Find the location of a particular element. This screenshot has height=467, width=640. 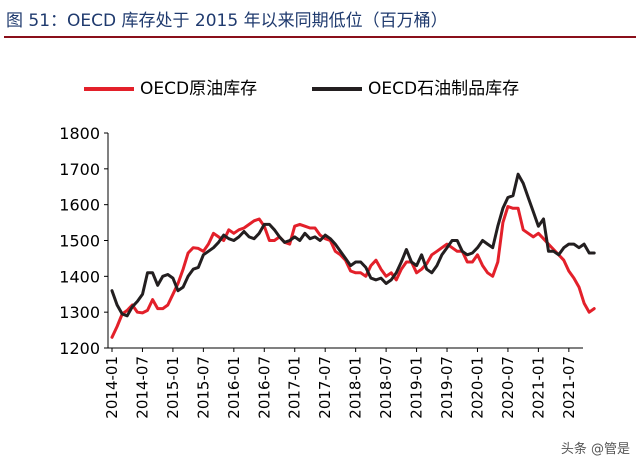

legend-swatch-products is located at coordinates (337, 89).